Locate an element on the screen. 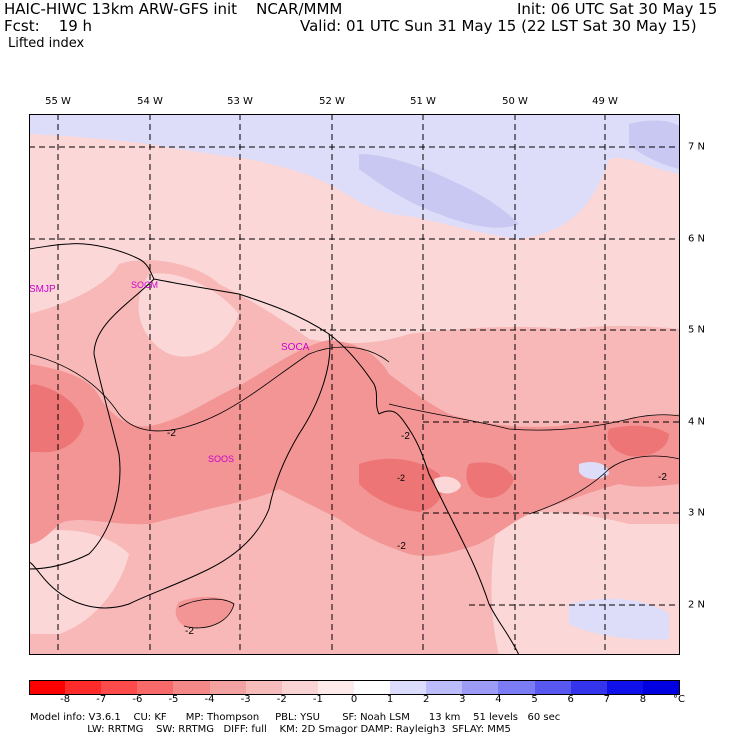  lat-label: 4 N is located at coordinates (697, 422).